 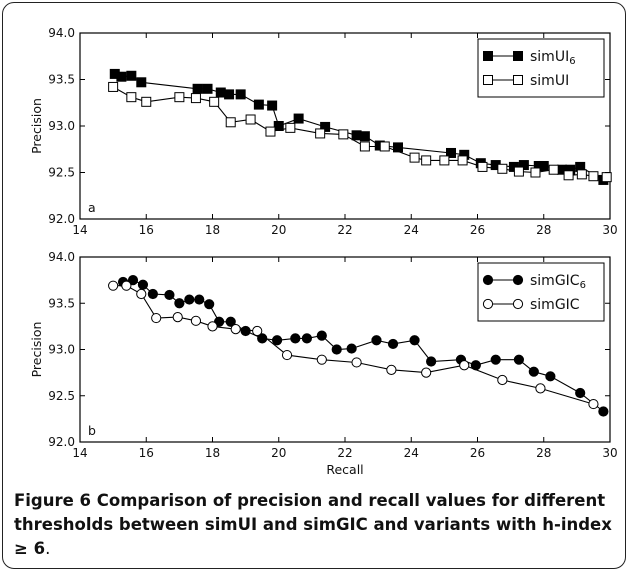 What do you see at coordinates (543, 453) in the screenshot?
I see `x-tick-label: 28` at bounding box center [543, 453].